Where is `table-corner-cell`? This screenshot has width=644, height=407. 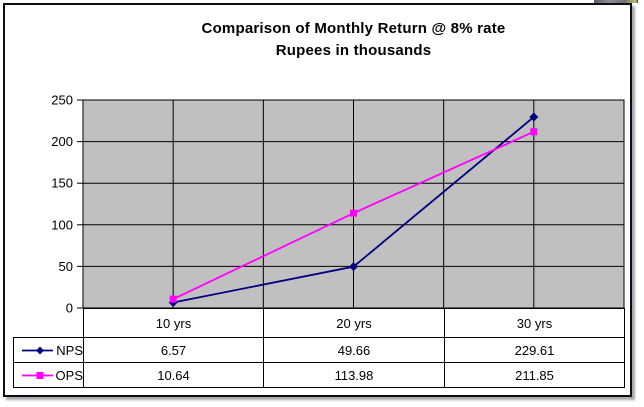 table-corner-cell is located at coordinates (49, 323).